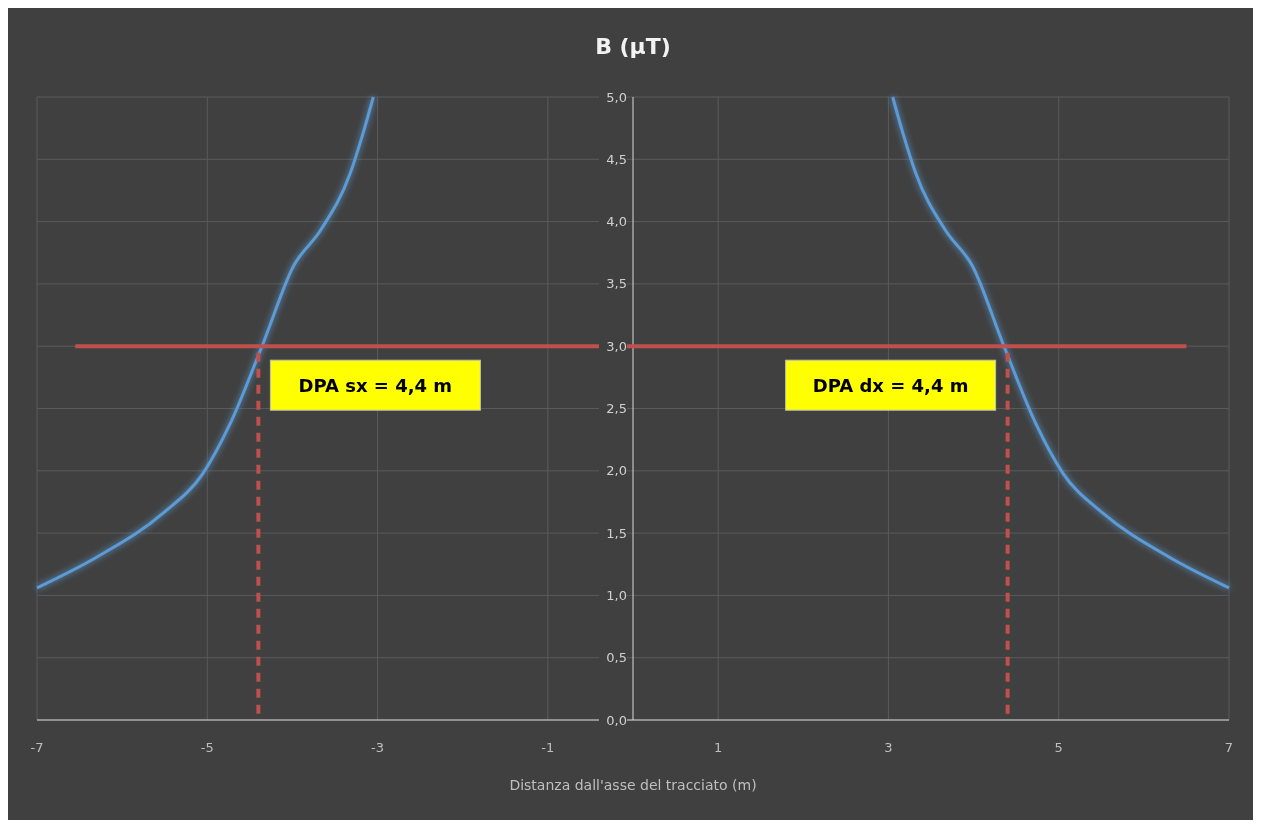  Describe the element at coordinates (616, 222) in the screenshot. I see `y-tick-label: 4,0` at that location.